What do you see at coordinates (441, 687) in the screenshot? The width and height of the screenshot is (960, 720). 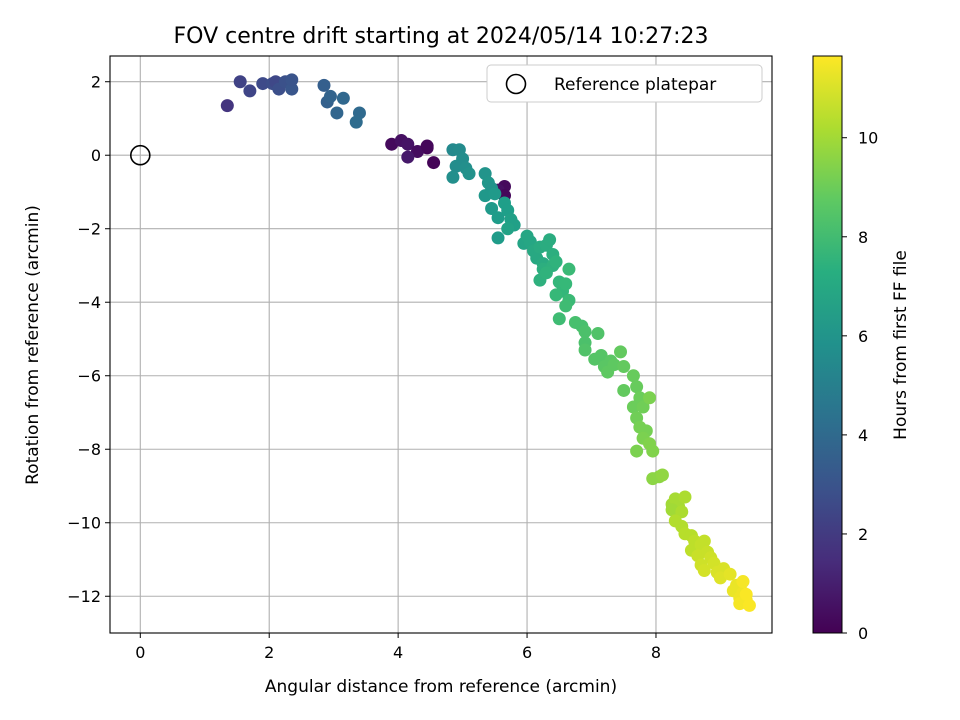 I see `x-axis-label: Angular distance from reference (arcmin)` at bounding box center [441, 687].